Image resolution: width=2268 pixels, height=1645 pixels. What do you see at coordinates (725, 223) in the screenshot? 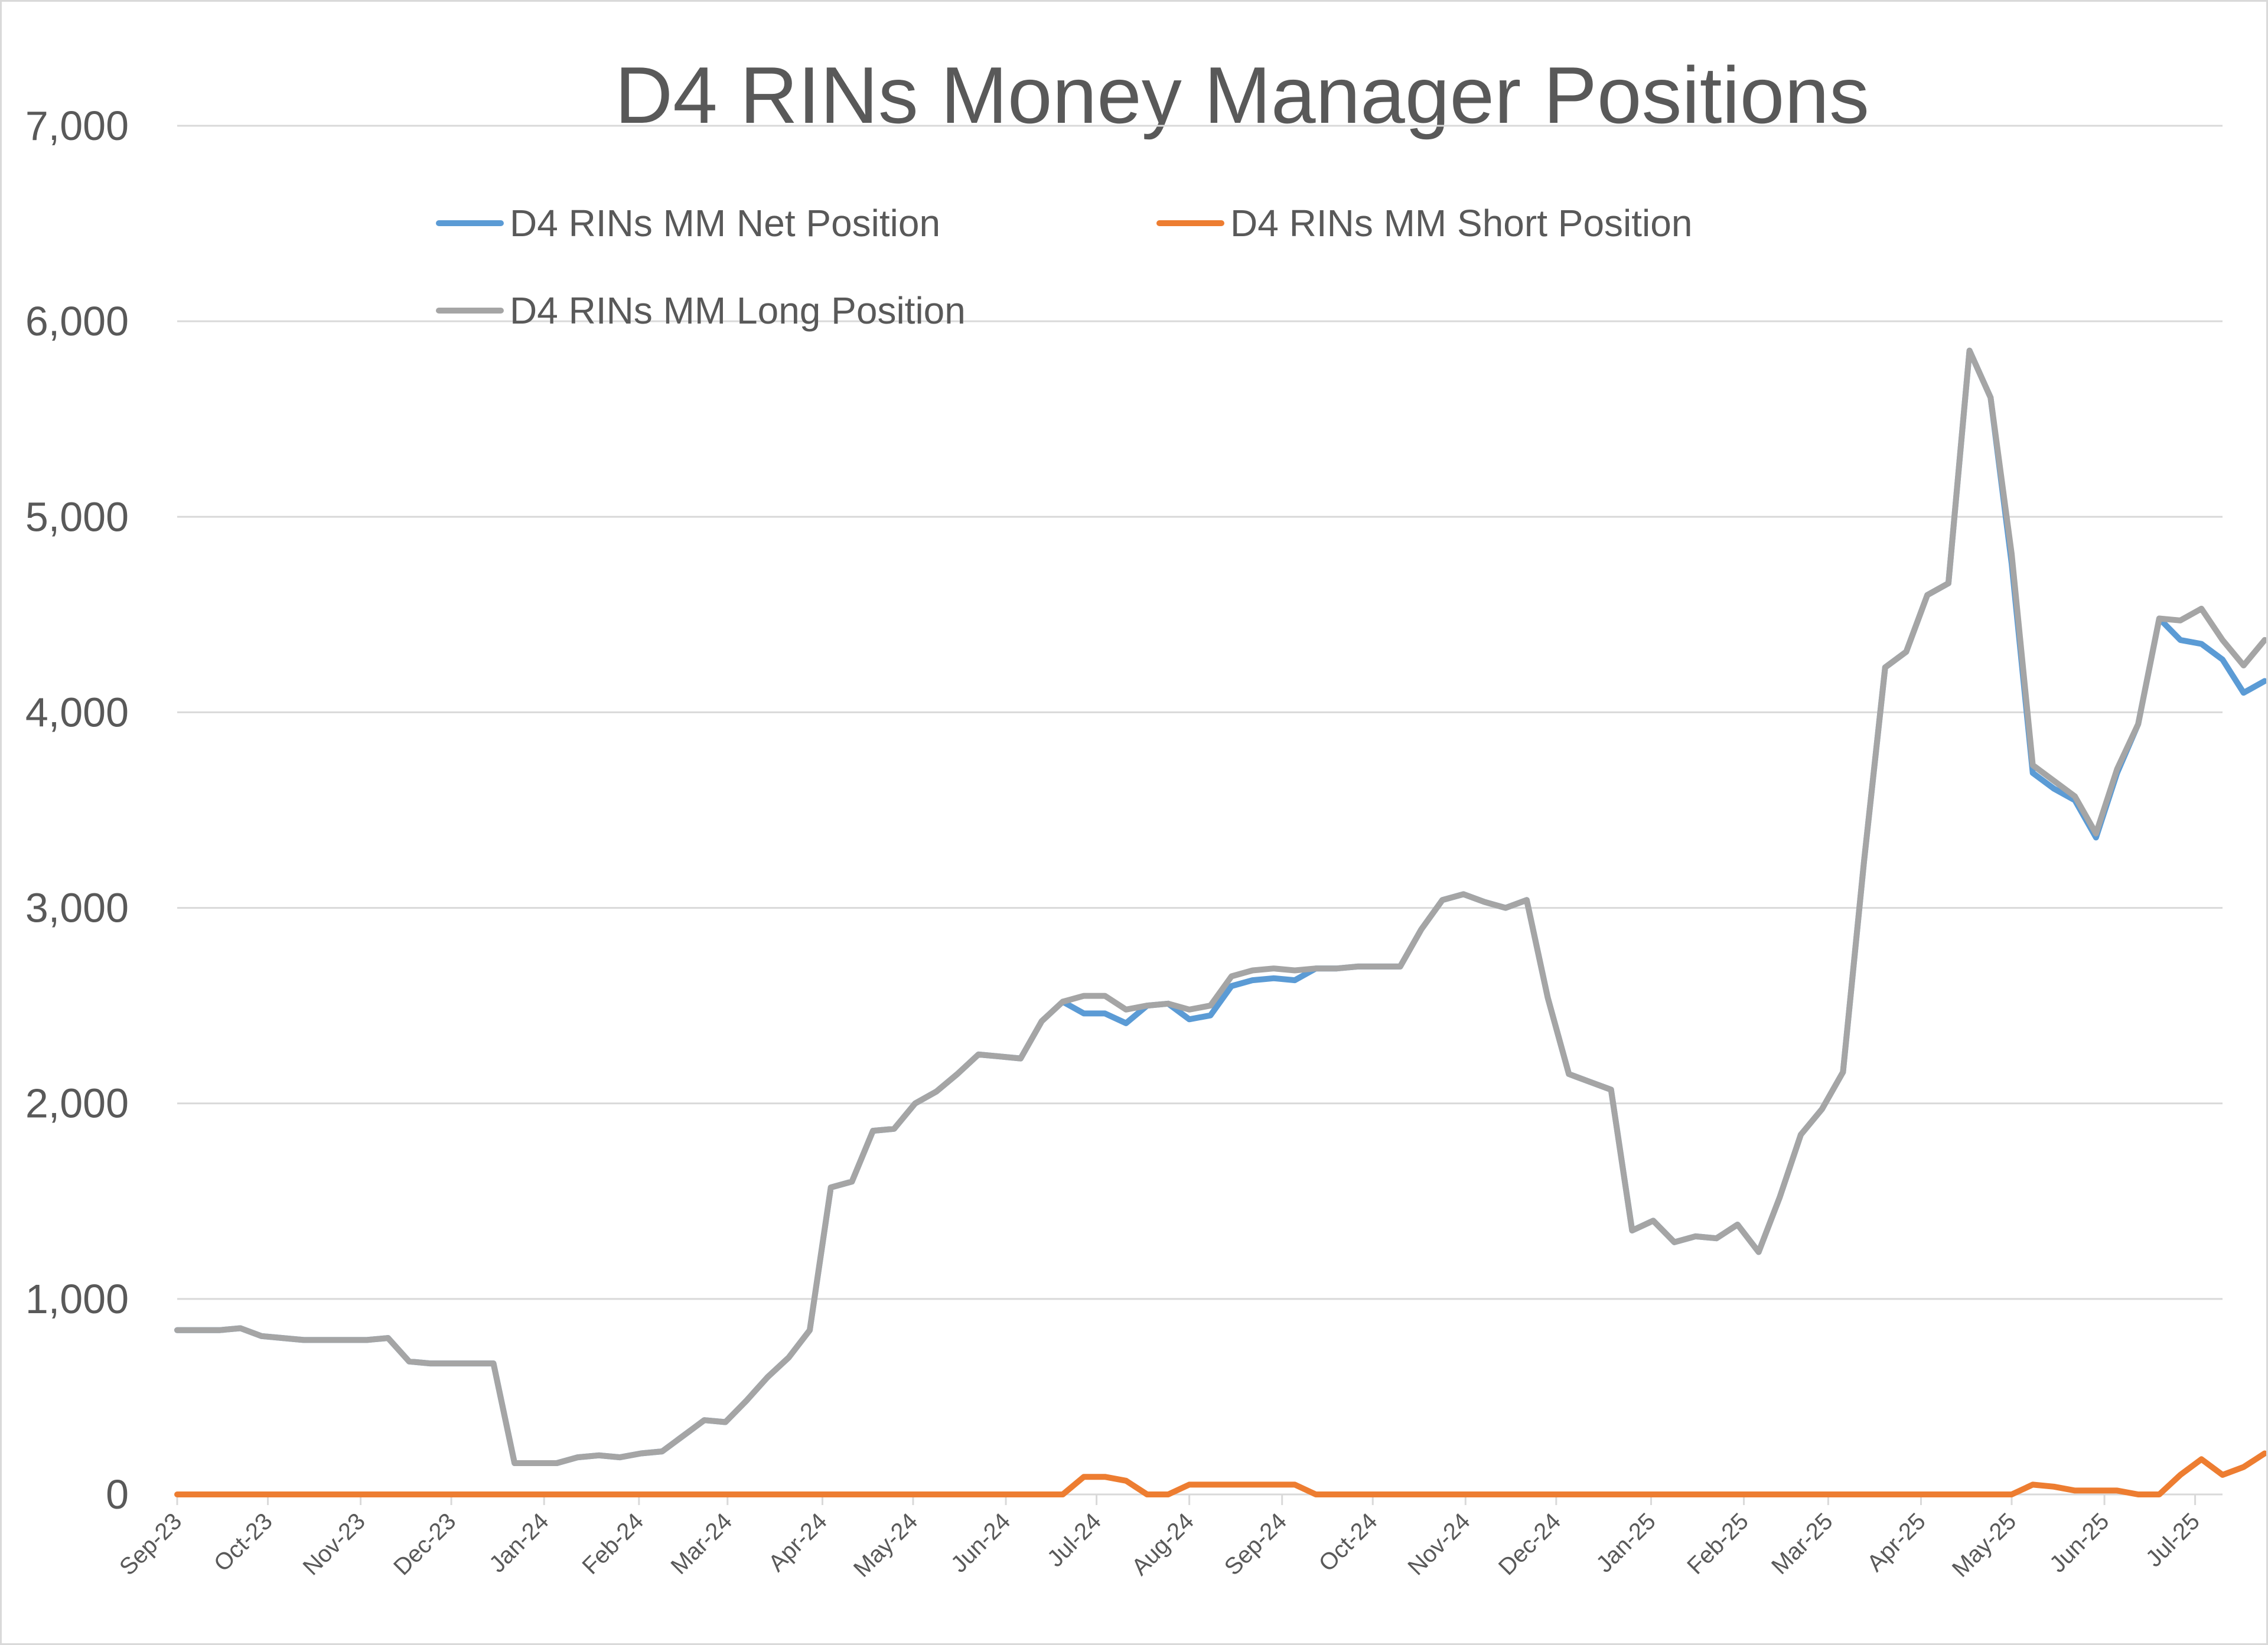
I see `legend-label: D4 RINs MM Net Position` at bounding box center [725, 223].